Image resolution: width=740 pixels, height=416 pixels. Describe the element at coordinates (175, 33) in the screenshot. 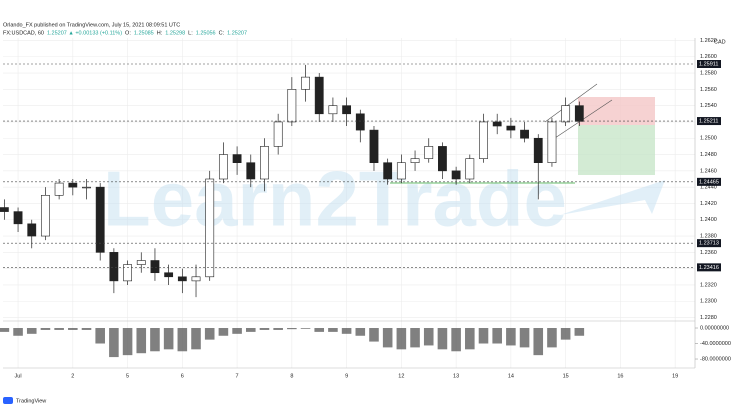

I see `header-part: 1.25298` at that location.